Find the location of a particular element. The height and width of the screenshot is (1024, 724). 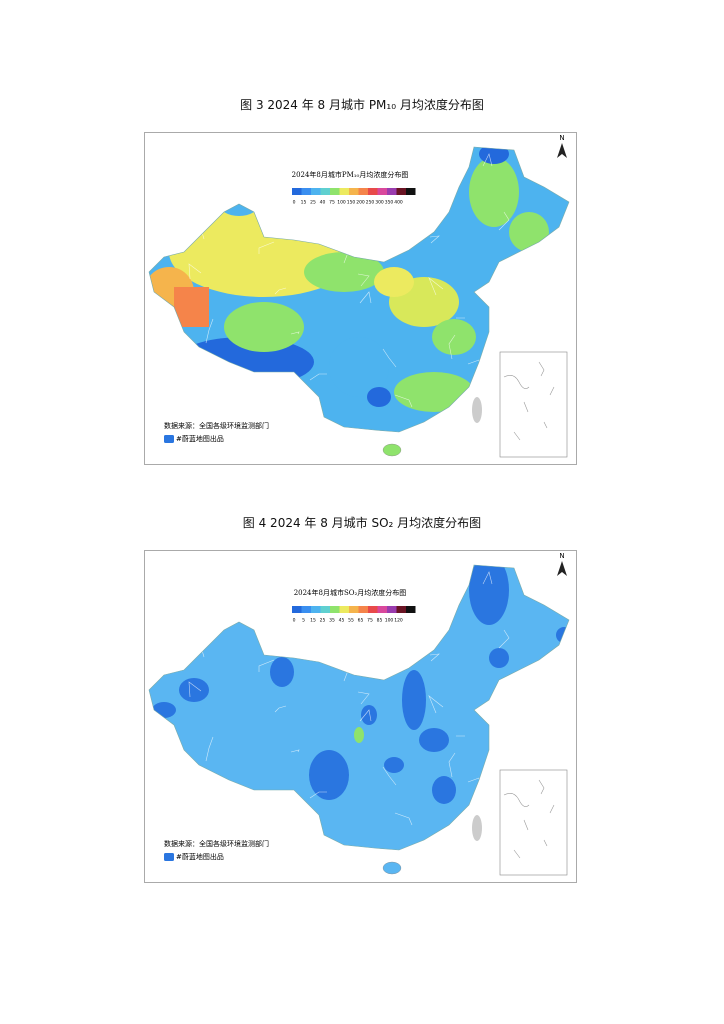

source-note: 数据来源：全国各级环境监测部门 is located at coordinates (216, 425).